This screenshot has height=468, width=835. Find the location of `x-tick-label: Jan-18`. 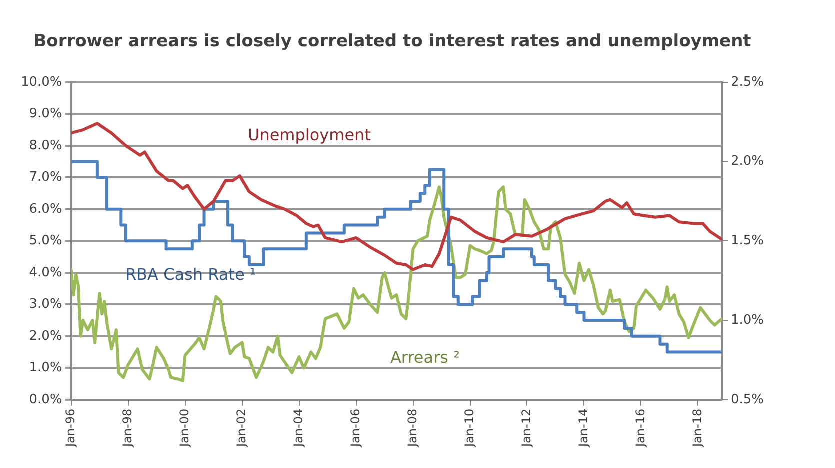

x-tick-label: Jan-18 is located at coordinates (697, 428).